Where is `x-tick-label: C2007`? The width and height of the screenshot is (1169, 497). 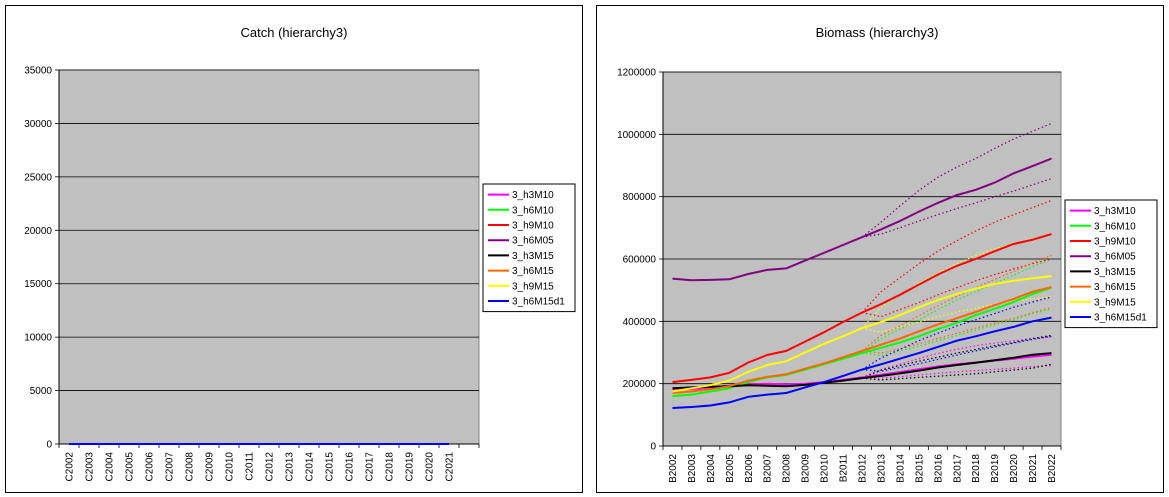
x-tick-label: C2007 is located at coordinates (170, 467).